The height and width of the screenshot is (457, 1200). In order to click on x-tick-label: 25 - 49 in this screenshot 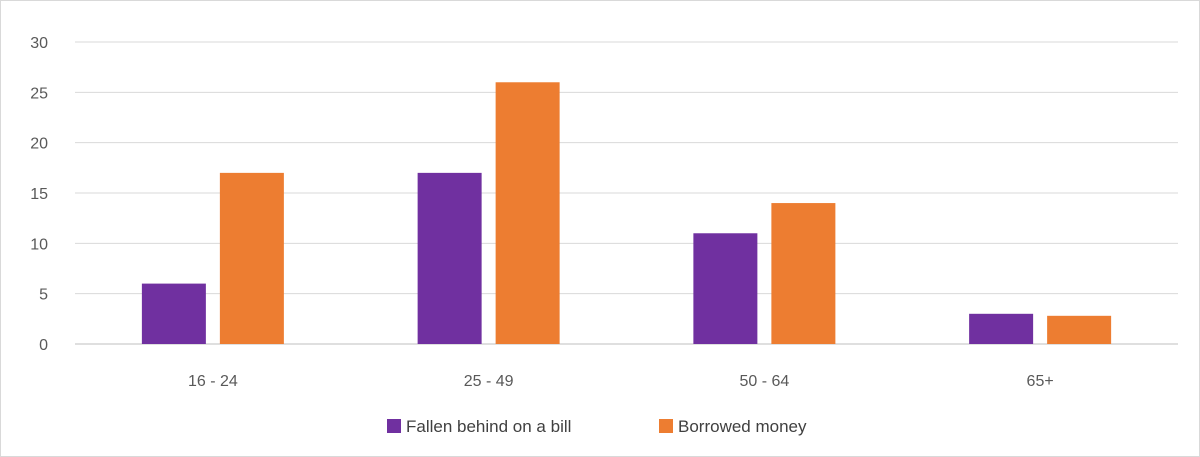, I will do `click(489, 381)`.